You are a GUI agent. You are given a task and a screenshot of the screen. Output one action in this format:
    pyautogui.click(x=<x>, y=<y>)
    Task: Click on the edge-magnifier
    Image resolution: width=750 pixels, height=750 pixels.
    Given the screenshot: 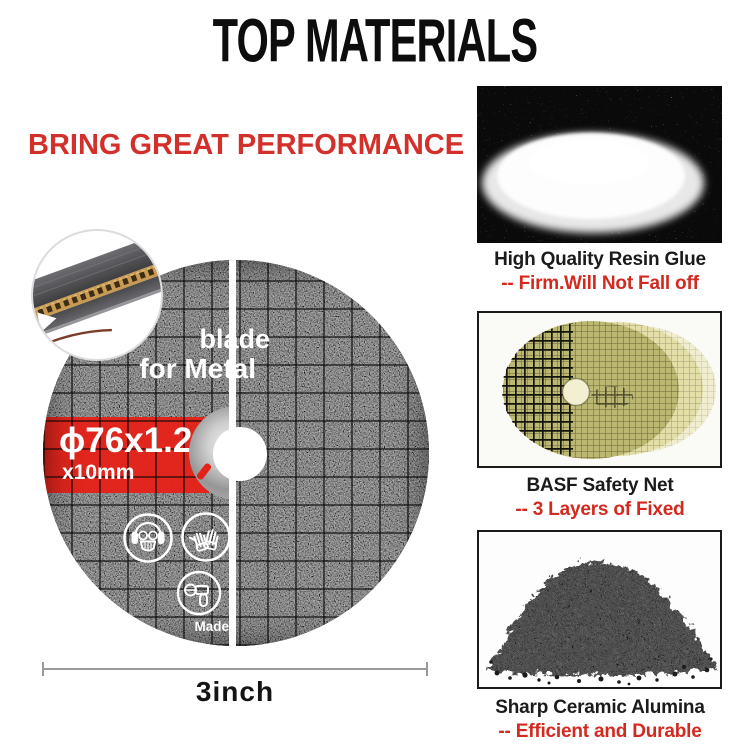 What is the action you would take?
    pyautogui.click(x=97, y=295)
    